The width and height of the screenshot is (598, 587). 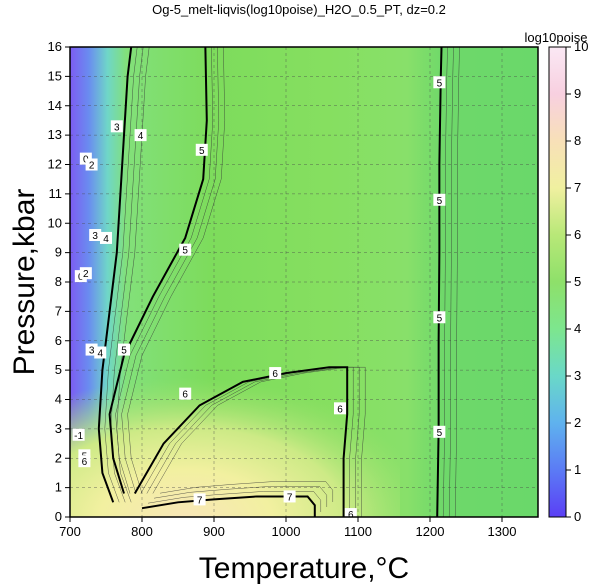 I want to click on y-tick-label: 12, so click(x=55, y=164).